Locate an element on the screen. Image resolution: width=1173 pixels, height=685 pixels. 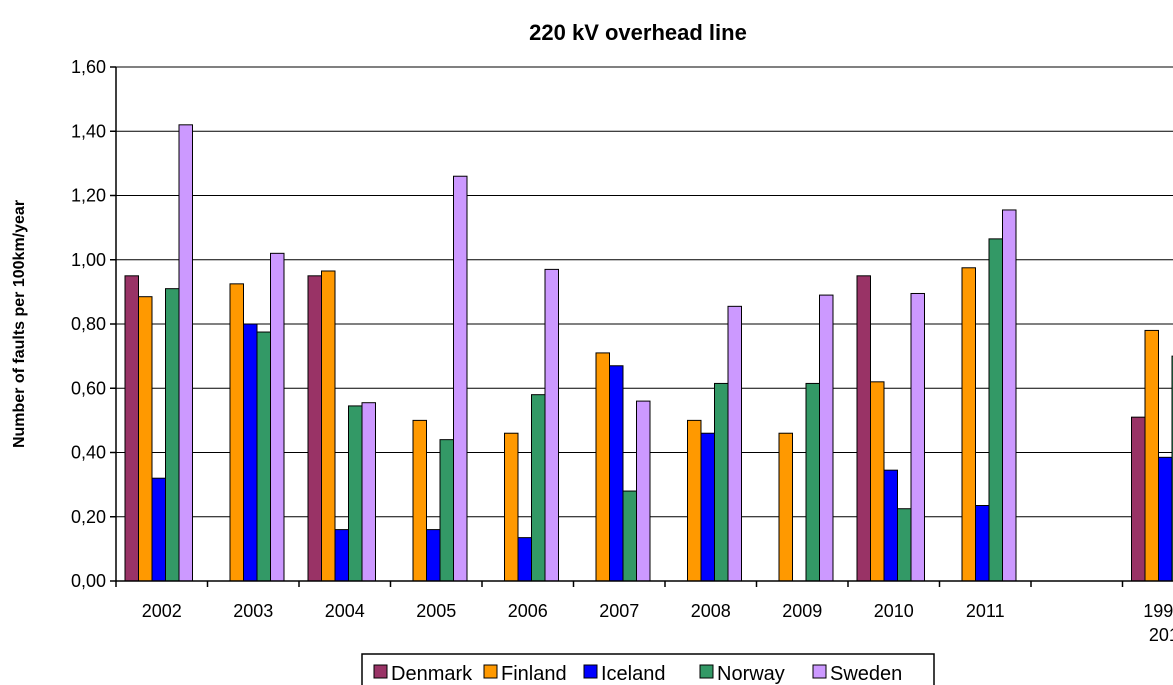
x-tick-sublabel: 2011 is located at coordinates (1161, 635).